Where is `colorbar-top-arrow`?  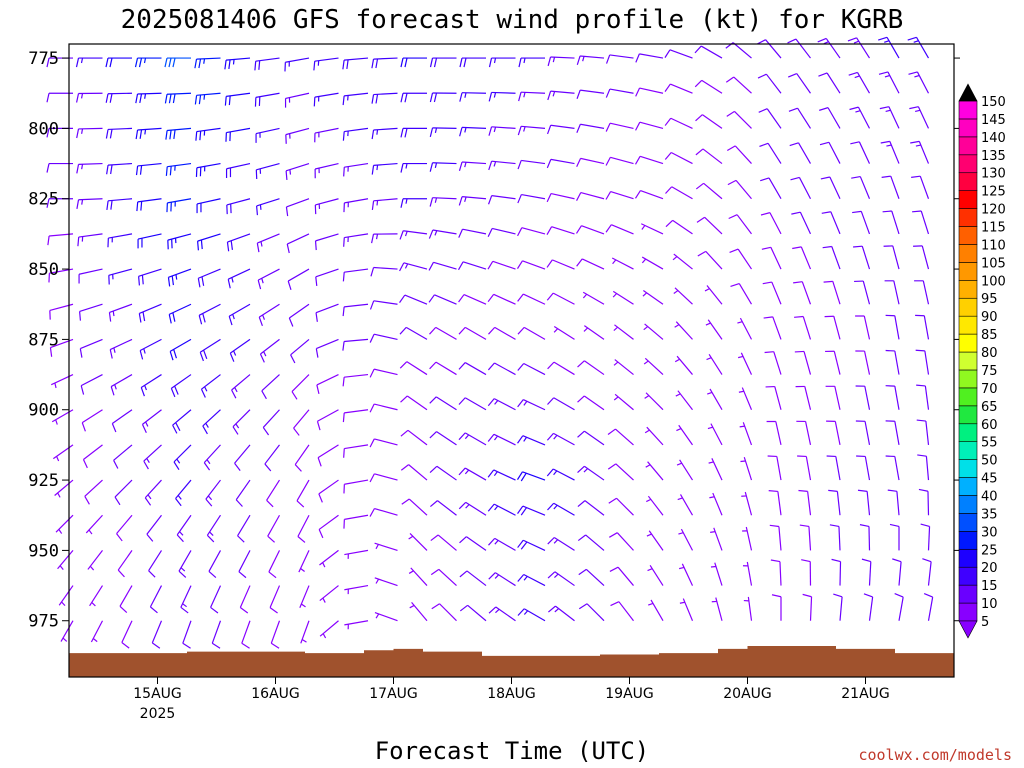
colorbar-top-arrow is located at coordinates (968, 92).